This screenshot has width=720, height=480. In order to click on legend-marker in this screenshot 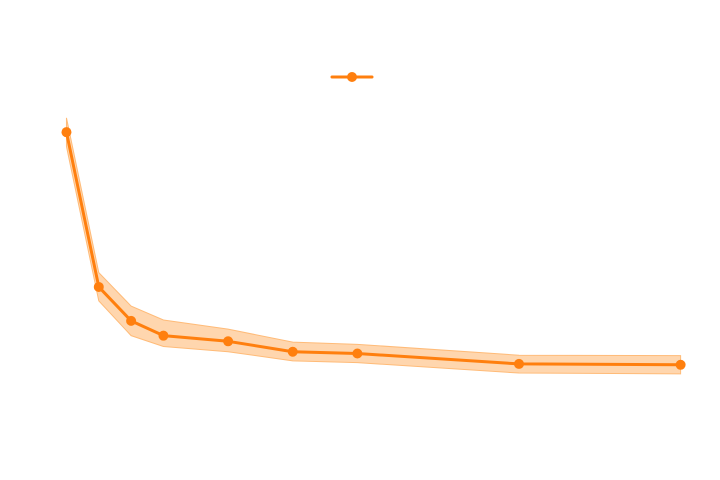, I will do `click(352, 77)`.